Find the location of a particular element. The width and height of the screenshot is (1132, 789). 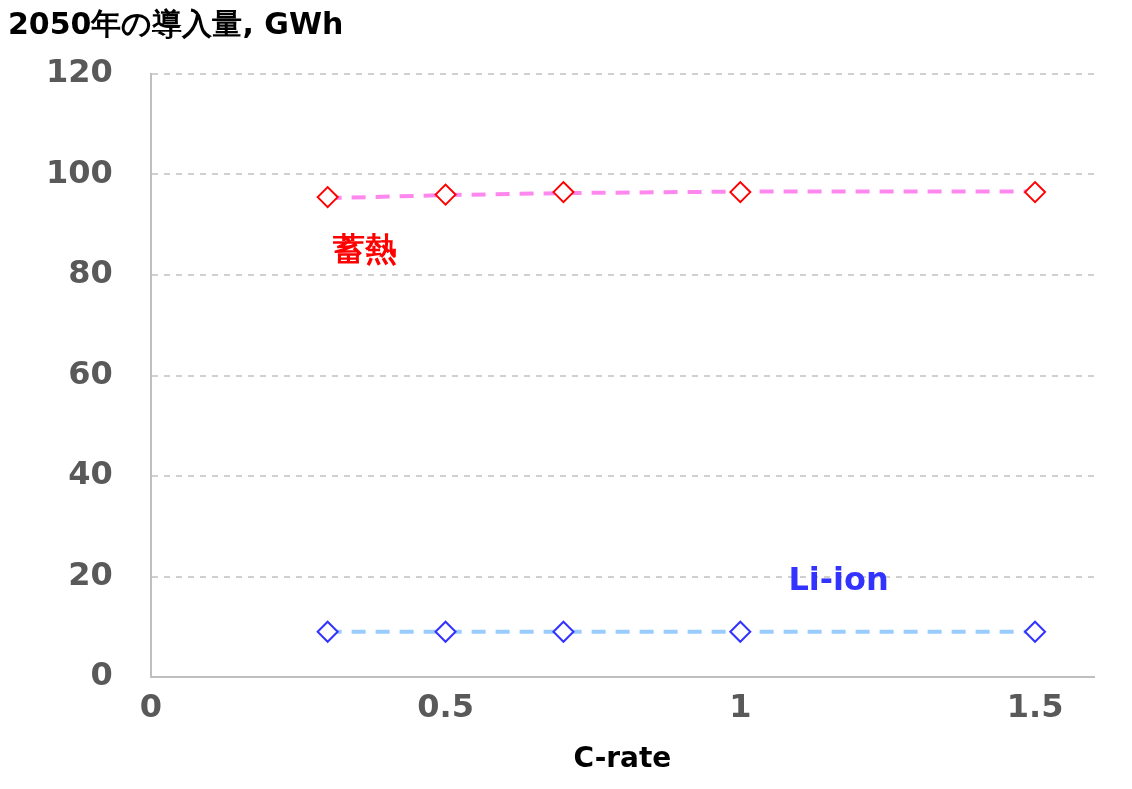

x-tick-label: 1.5 is located at coordinates (1035, 705).